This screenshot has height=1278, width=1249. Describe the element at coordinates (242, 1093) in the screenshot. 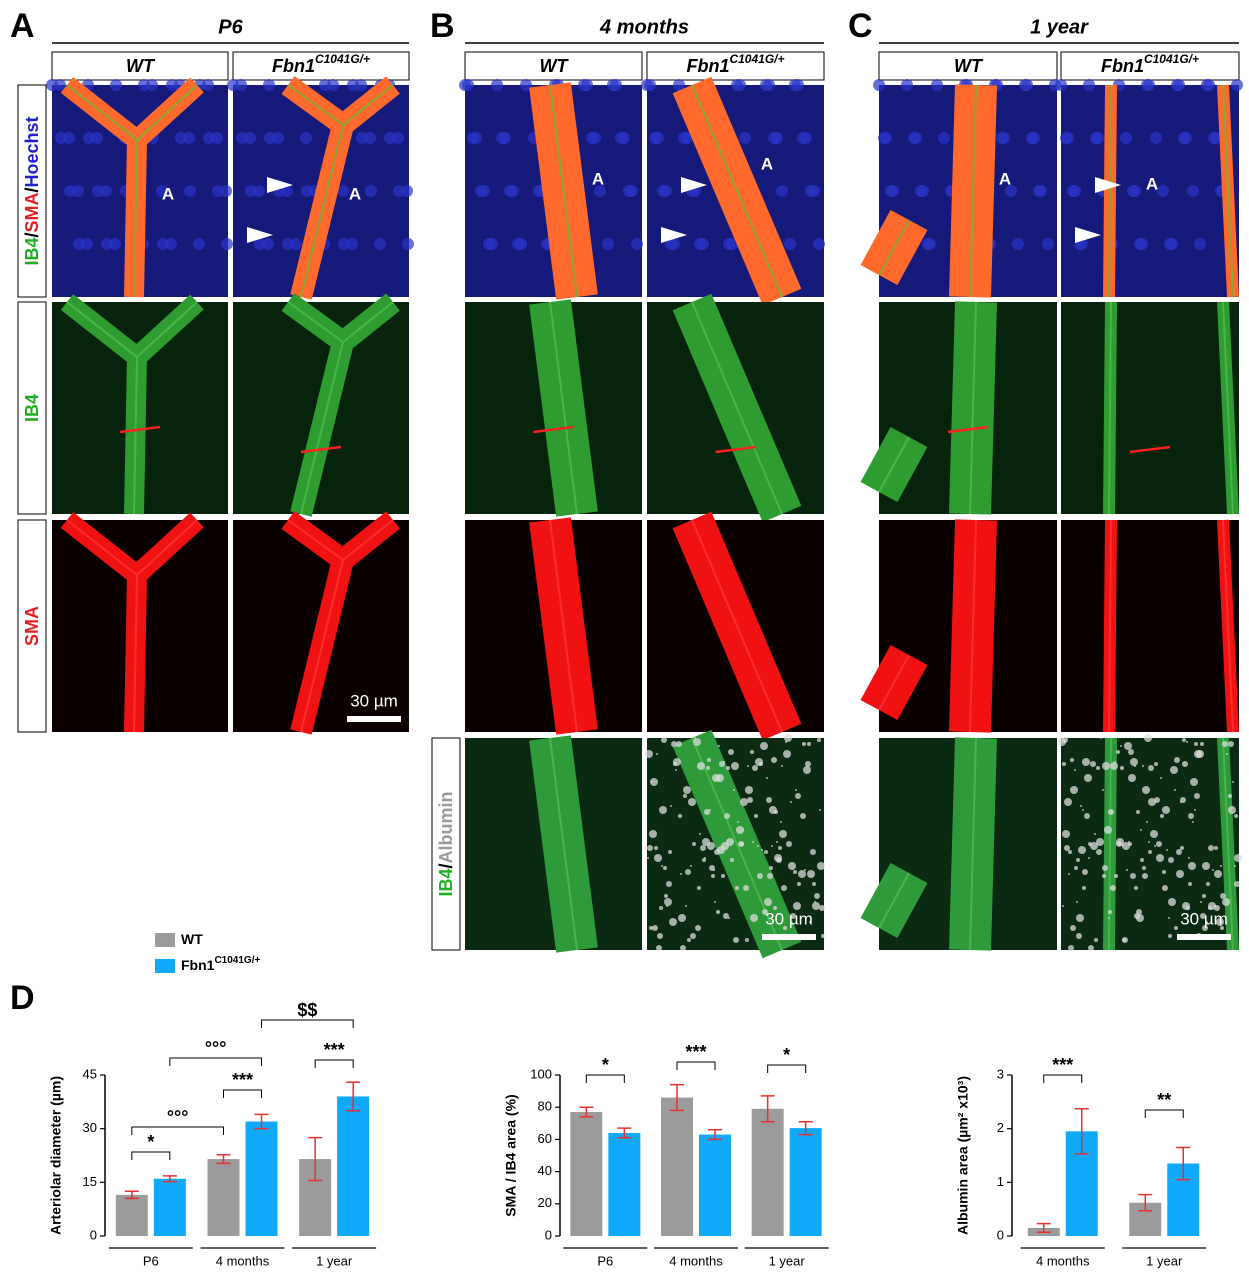

I see `significance-bracket` at that location.